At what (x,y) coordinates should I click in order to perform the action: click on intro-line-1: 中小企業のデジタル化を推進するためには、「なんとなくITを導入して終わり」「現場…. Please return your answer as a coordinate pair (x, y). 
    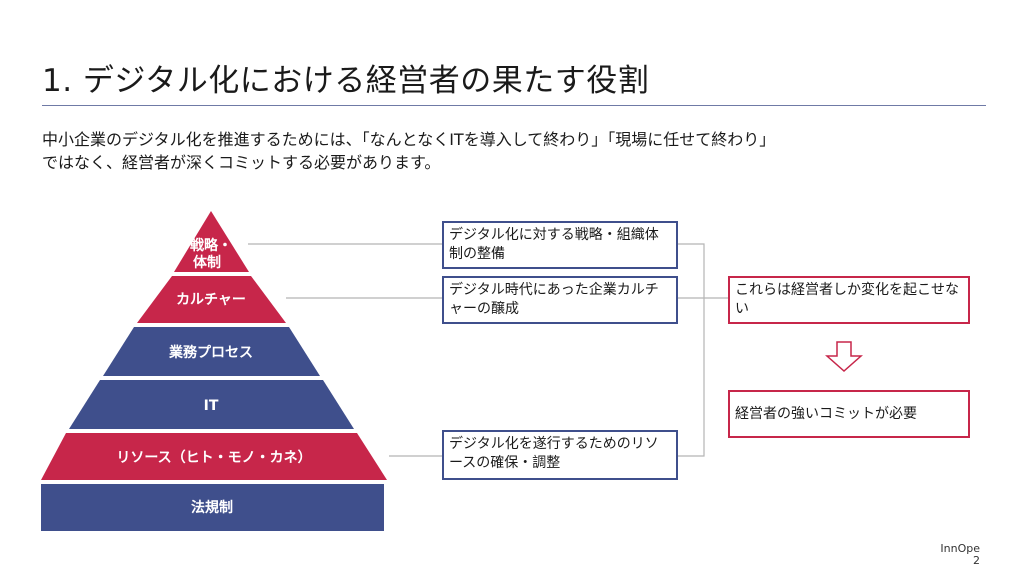
    Looking at the image, I should click on (409, 139).